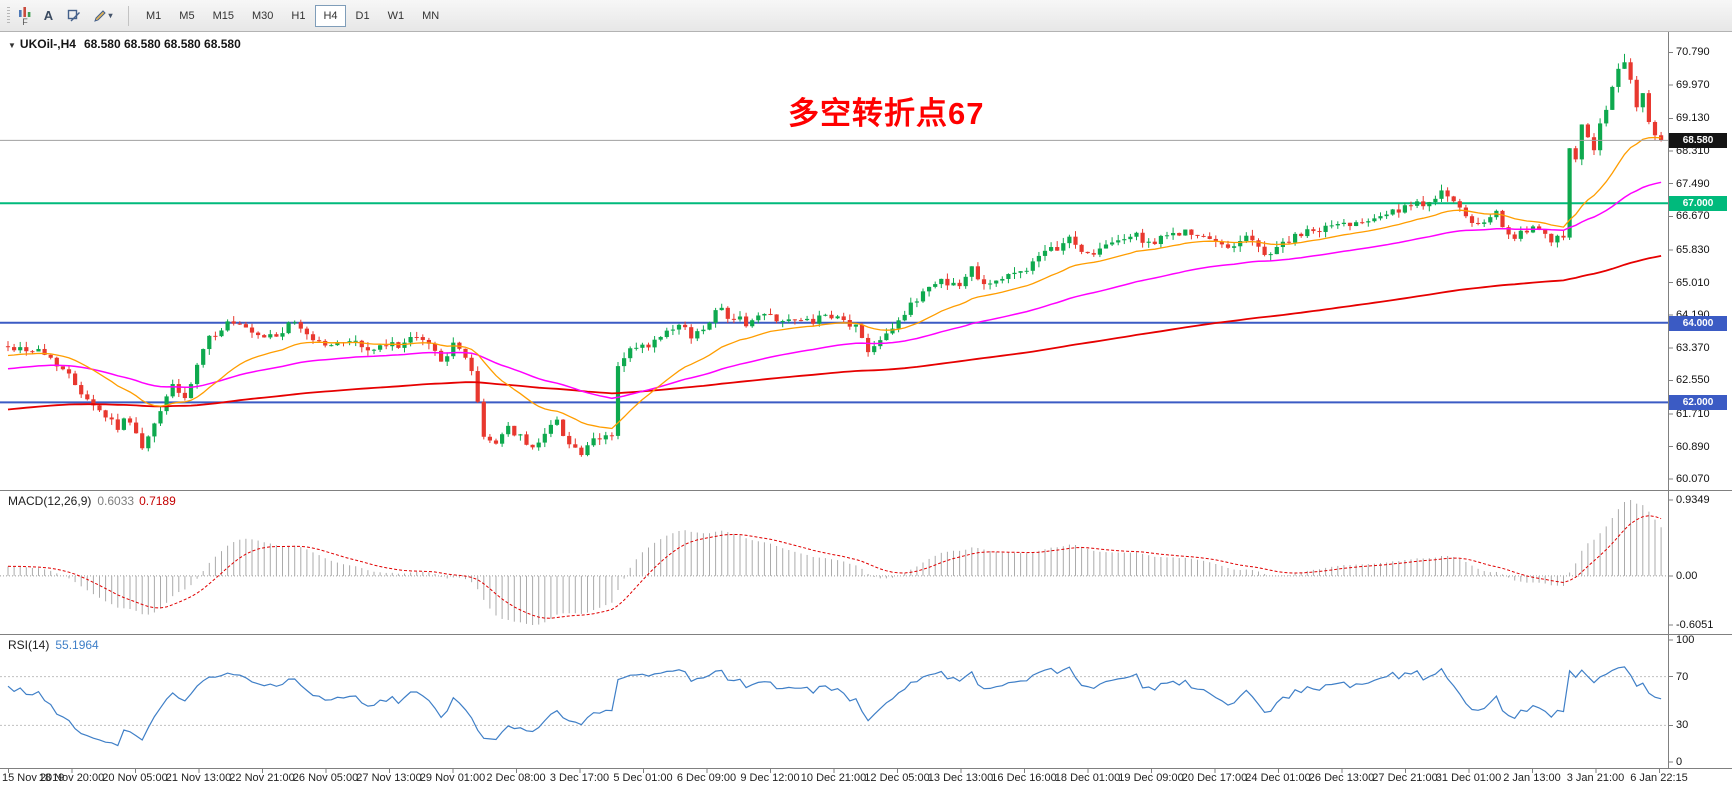 Image resolution: width=1732 pixels, height=790 pixels. I want to click on collapse-icon: ▼, so click(12, 45).